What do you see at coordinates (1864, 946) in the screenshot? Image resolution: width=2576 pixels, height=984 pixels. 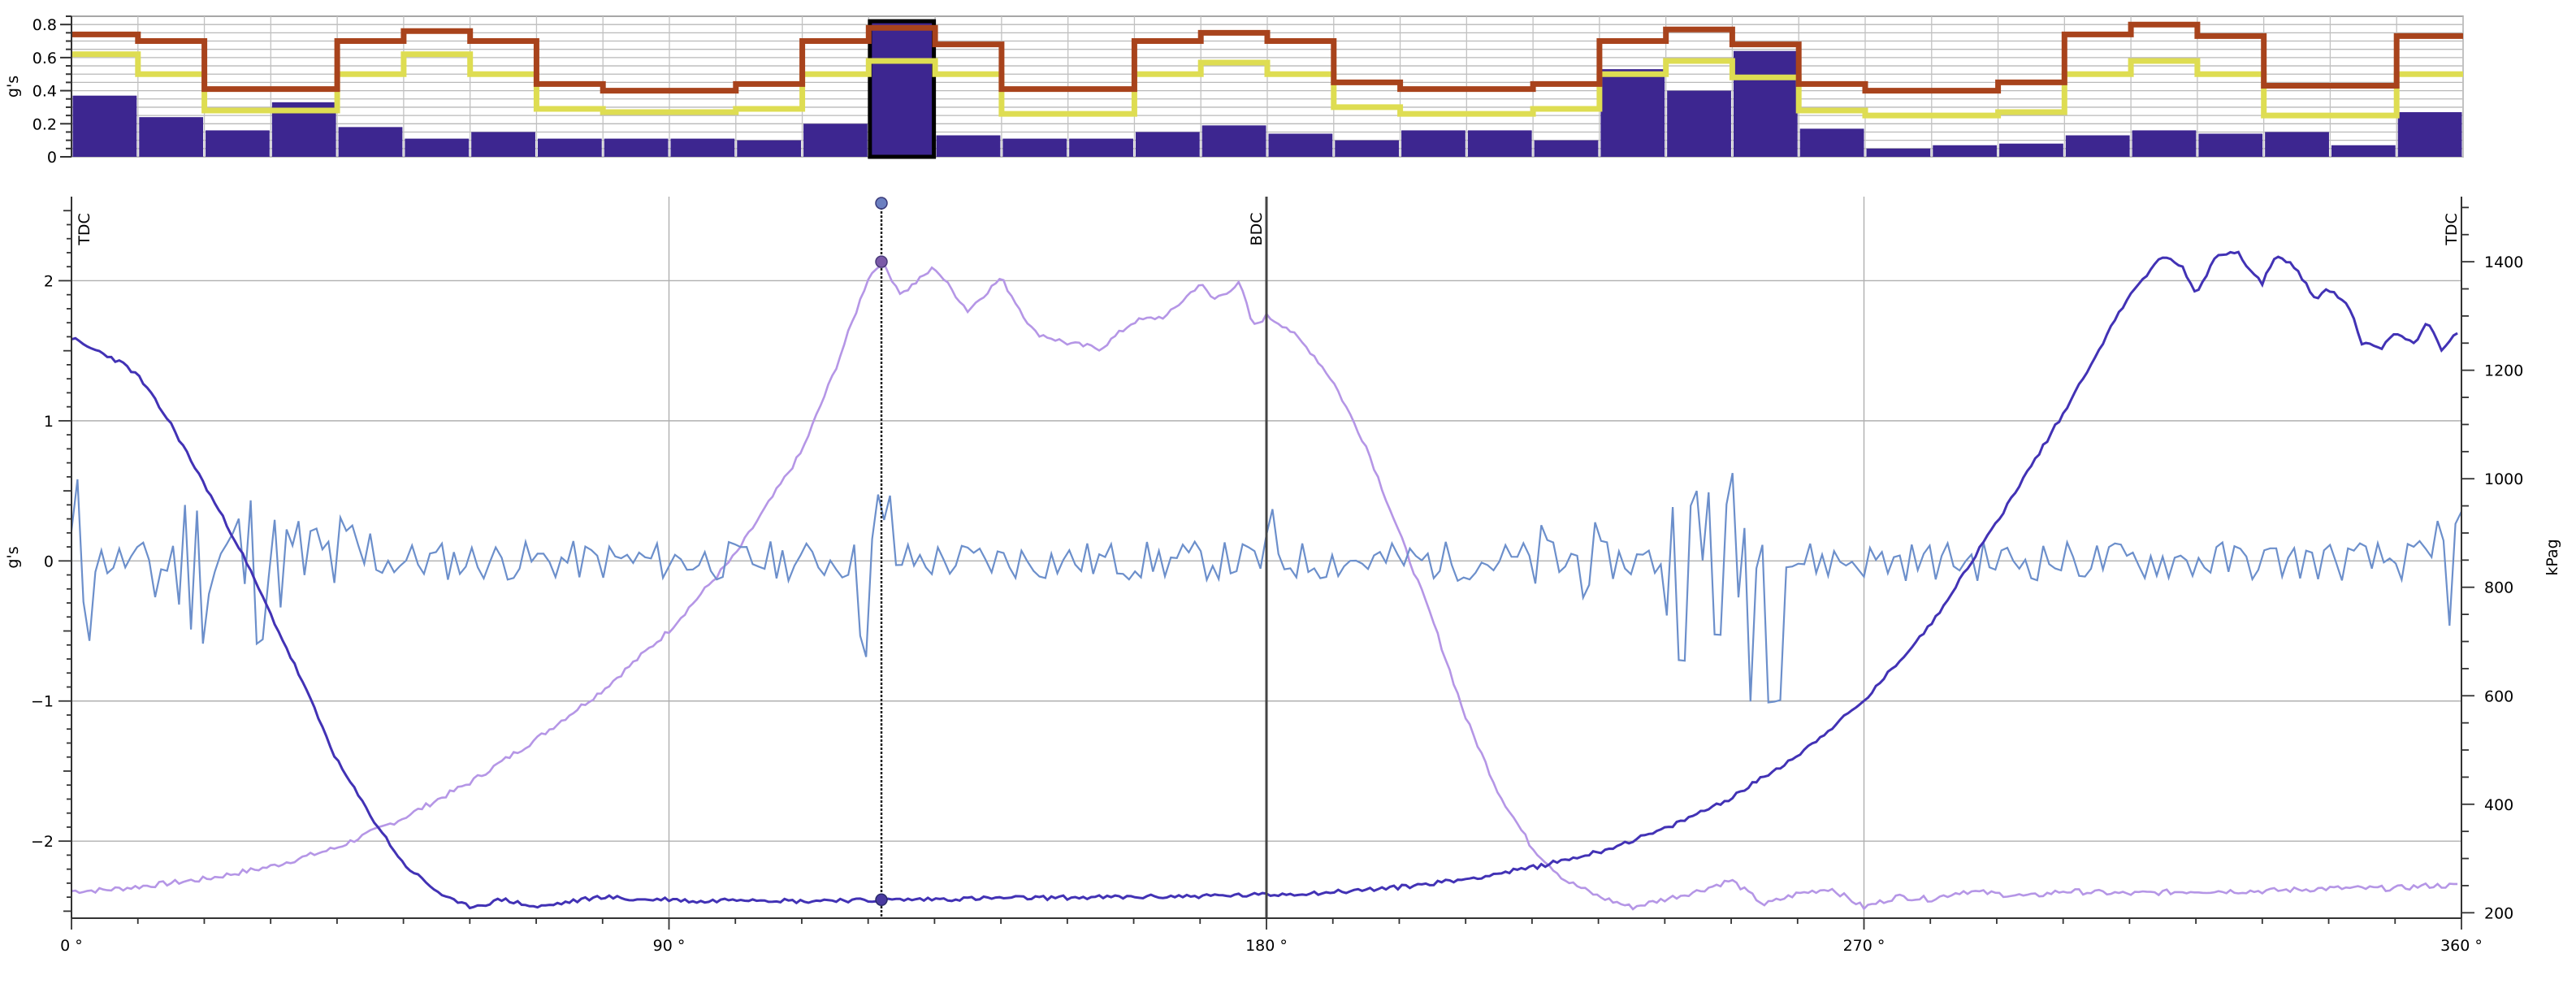 I see `main-x-tick-label: 270 °` at bounding box center [1864, 946].